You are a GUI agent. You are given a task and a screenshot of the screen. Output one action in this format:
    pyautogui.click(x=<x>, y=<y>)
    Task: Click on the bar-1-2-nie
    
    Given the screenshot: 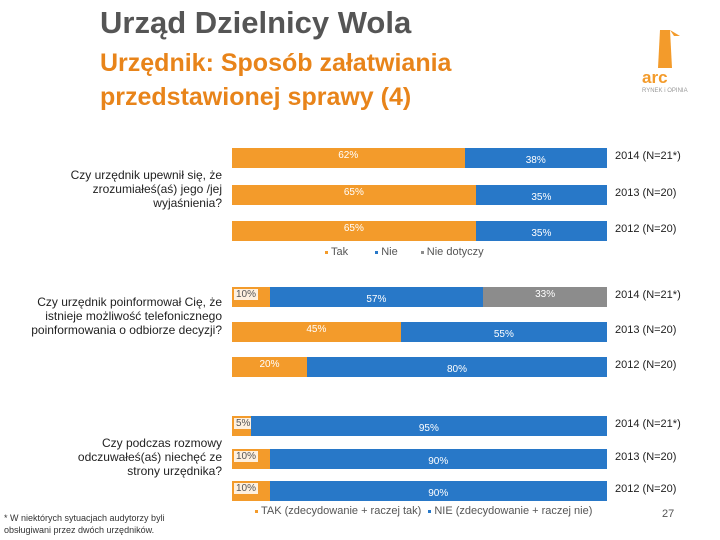 What is the action you would take?
    pyautogui.click(x=541, y=195)
    